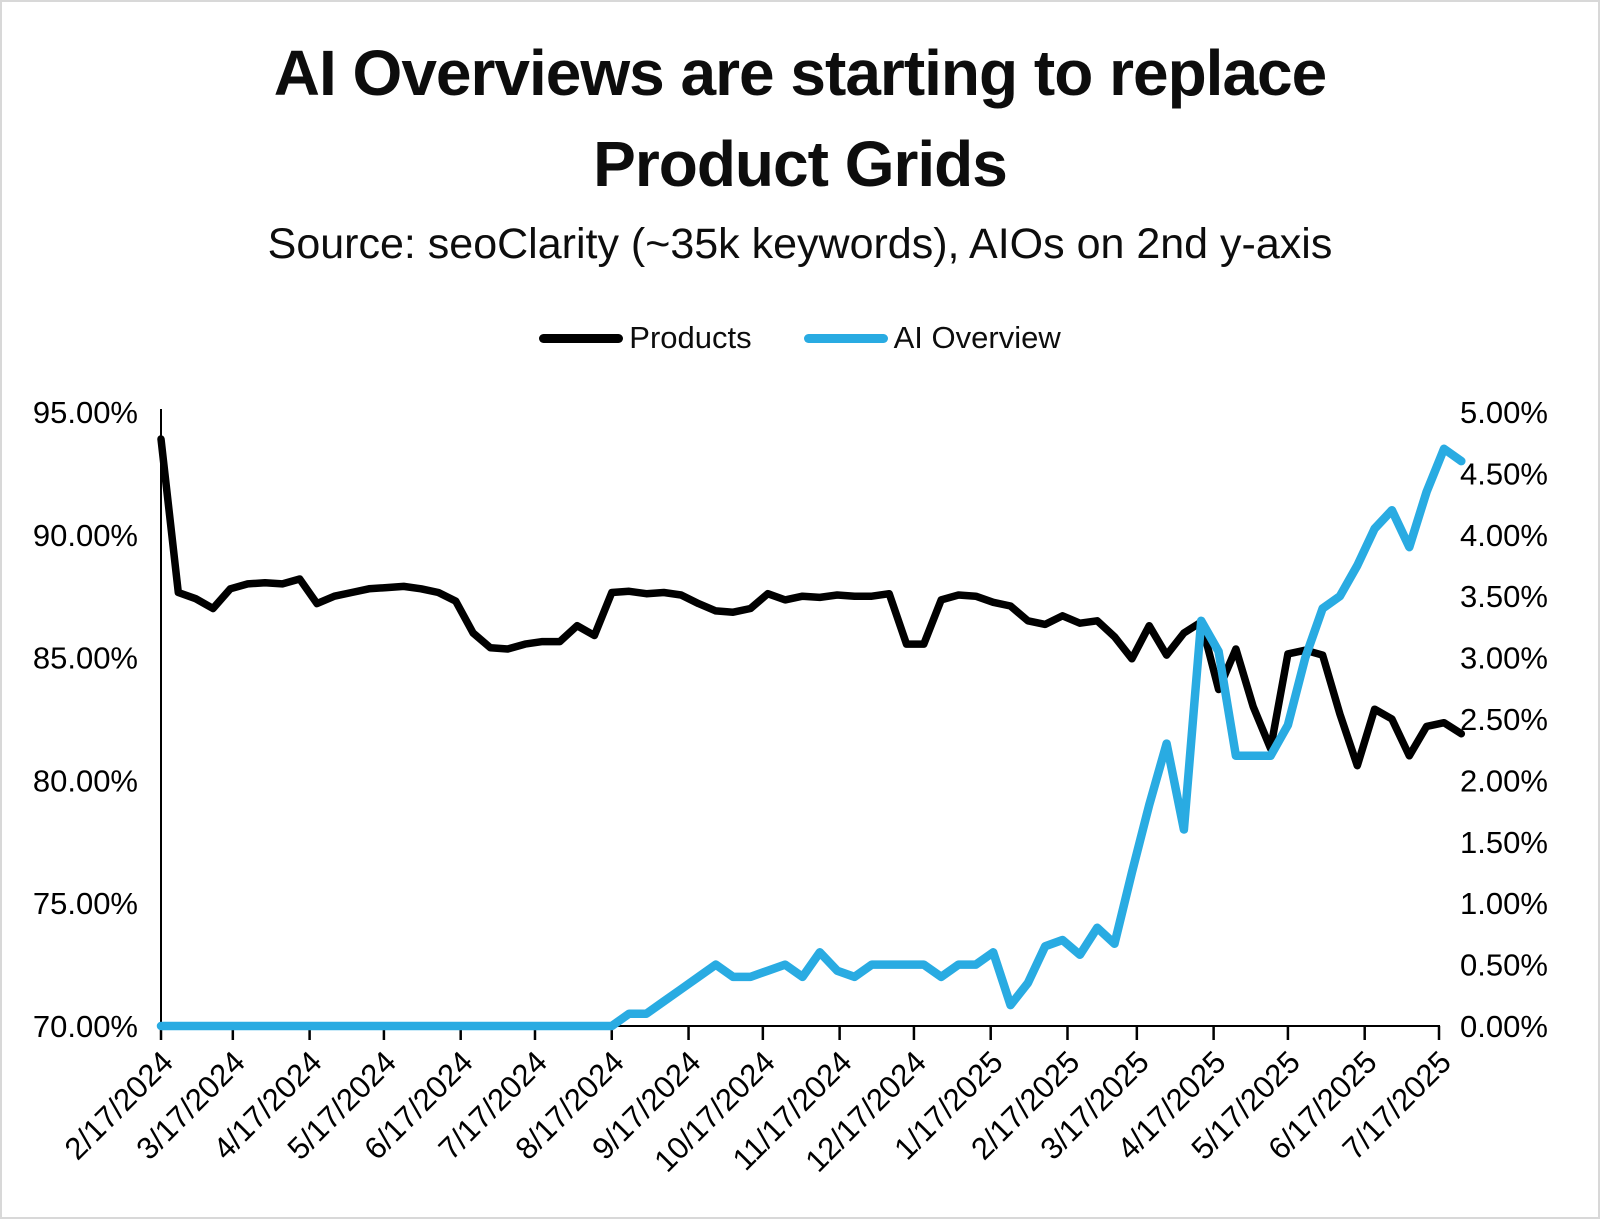 The width and height of the screenshot is (1600, 1219). What do you see at coordinates (1504, 842) in the screenshot?
I see `right-axis-tick-label: 1.50%` at bounding box center [1504, 842].